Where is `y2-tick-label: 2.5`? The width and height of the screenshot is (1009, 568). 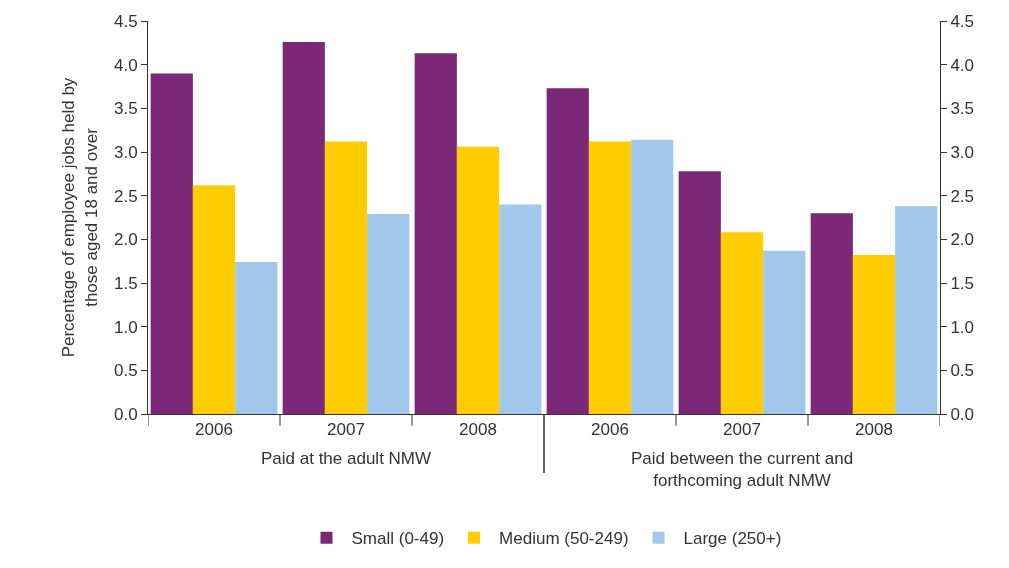
y2-tick-label: 2.5 is located at coordinates (962, 196).